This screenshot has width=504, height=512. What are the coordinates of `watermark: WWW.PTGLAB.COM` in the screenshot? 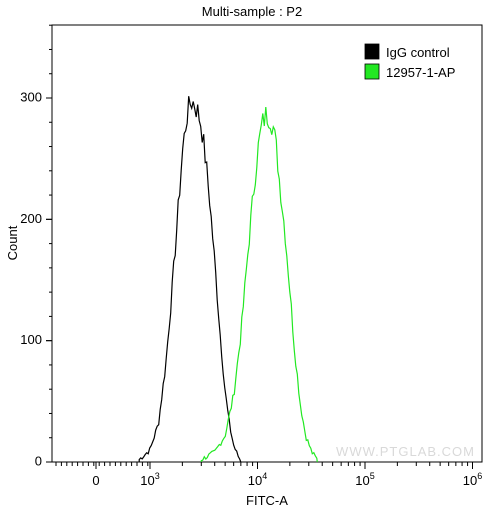 It's located at (405, 451).